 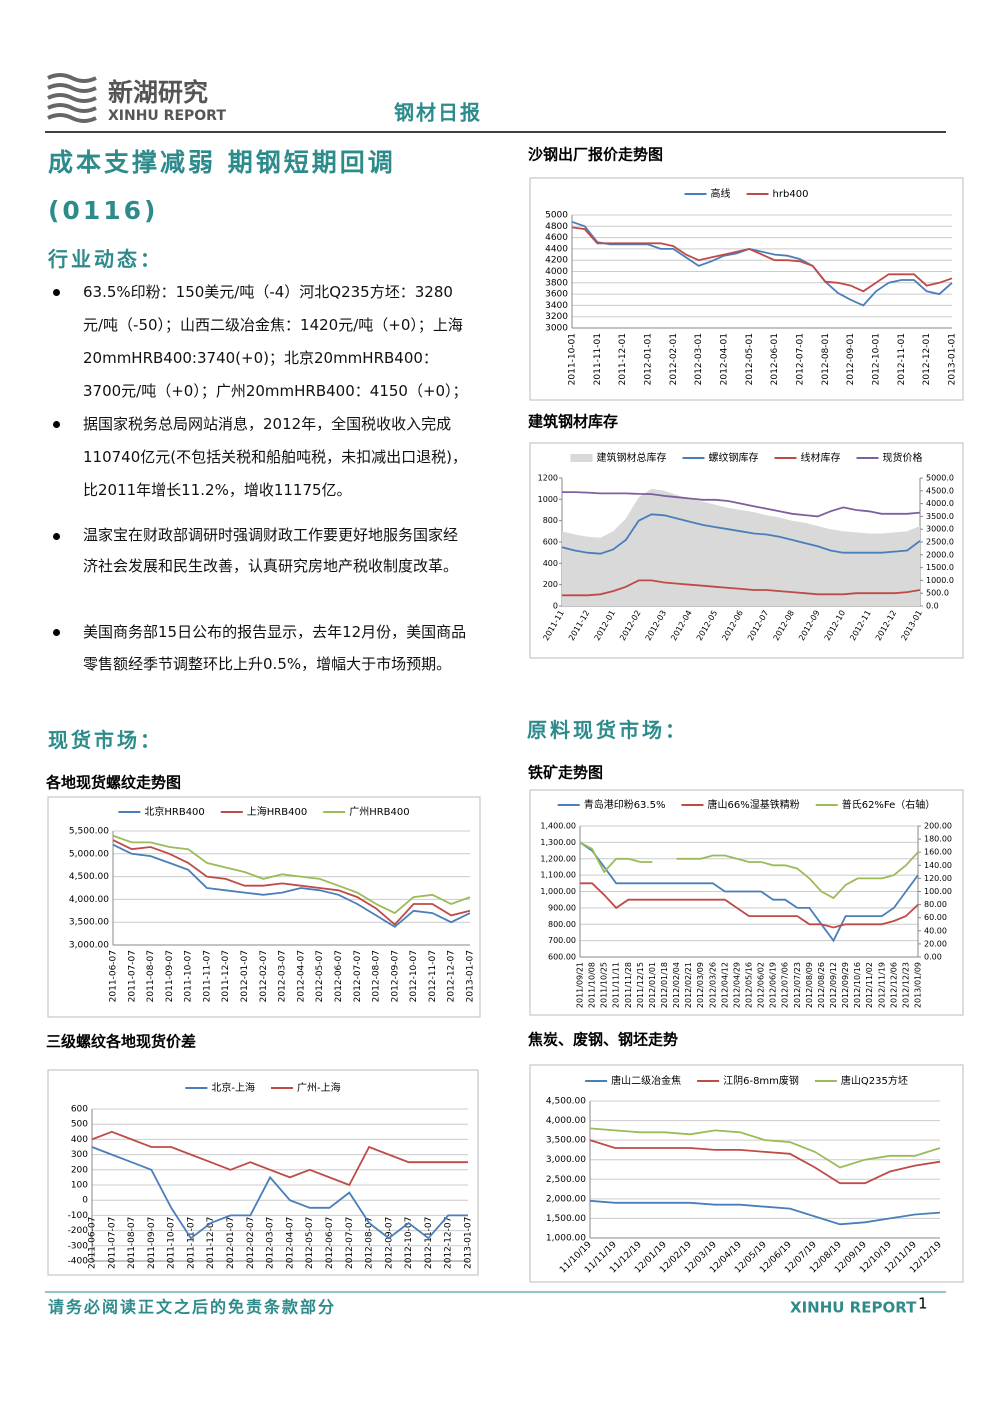 I want to click on y-tick-label: 900.00, so click(x=562, y=907).